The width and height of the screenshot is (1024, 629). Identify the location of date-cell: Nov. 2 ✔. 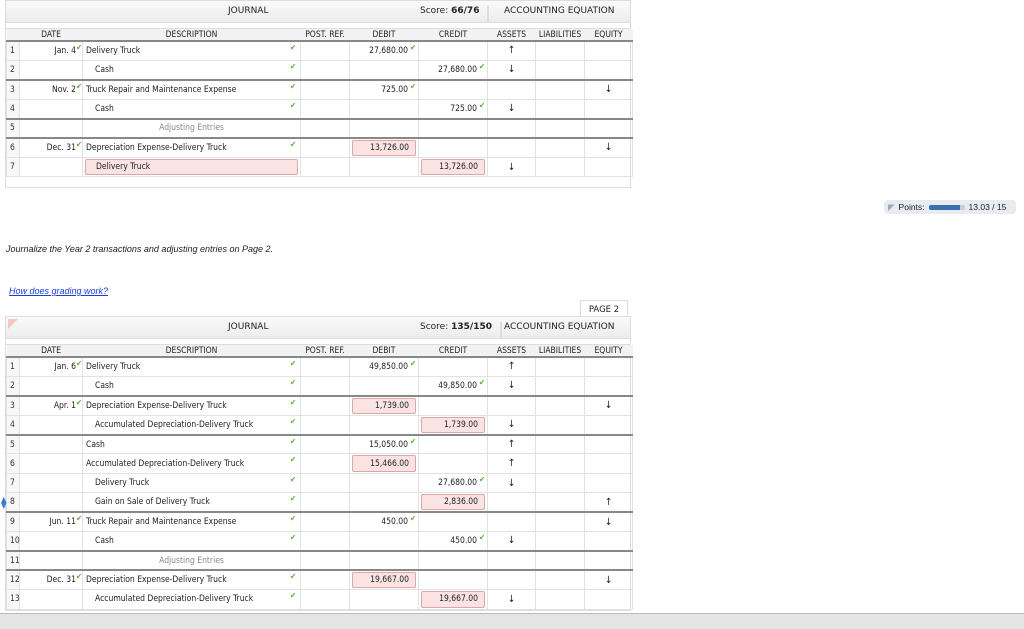
(51, 89).